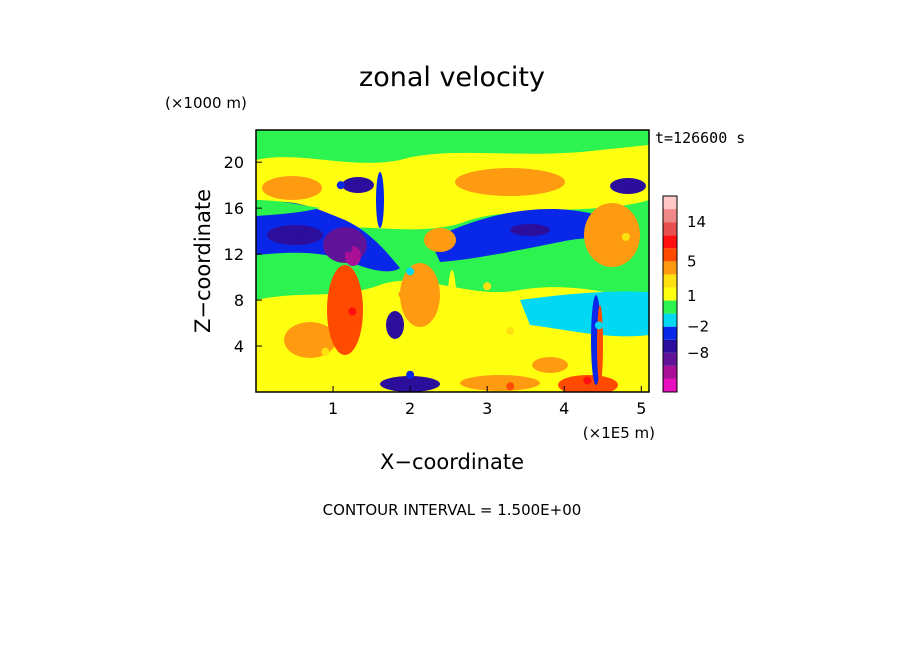 Image resolution: width=904 pixels, height=654 pixels. What do you see at coordinates (692, 261) in the screenshot?
I see `colorbar-tick-label: 5` at bounding box center [692, 261].